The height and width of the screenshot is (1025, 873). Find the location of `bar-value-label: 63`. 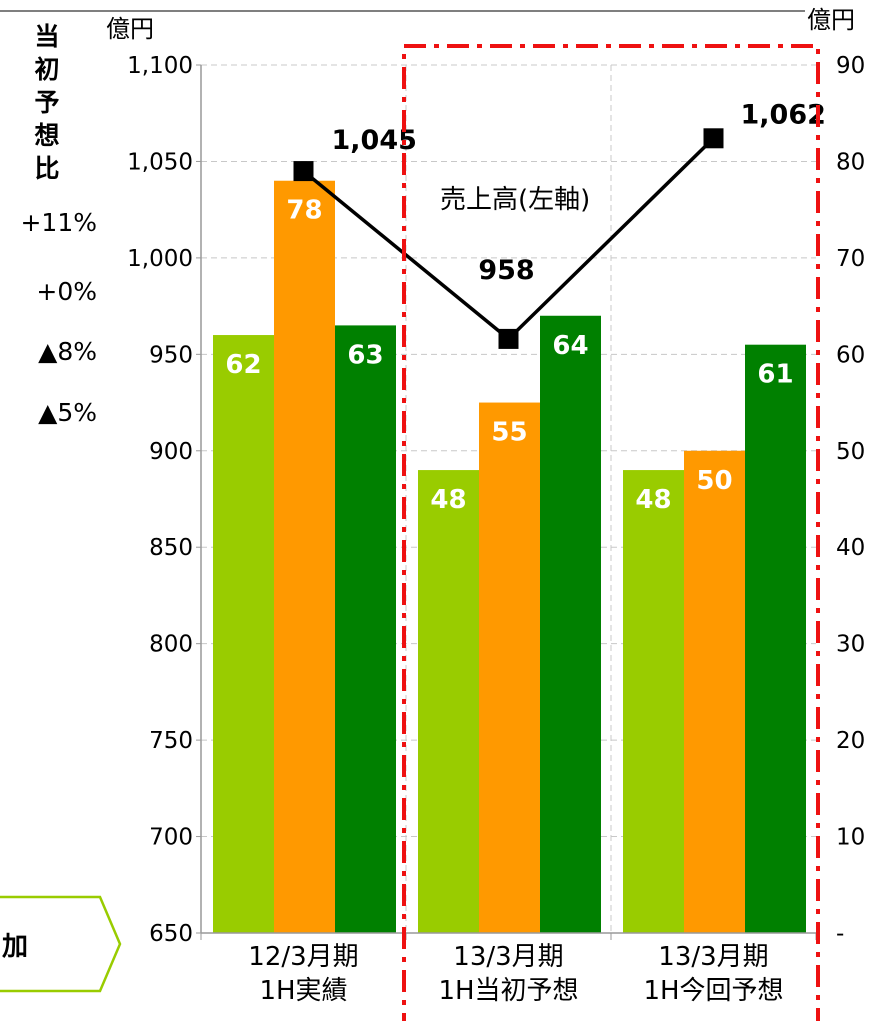

bar-value-label: 63 is located at coordinates (365, 355).